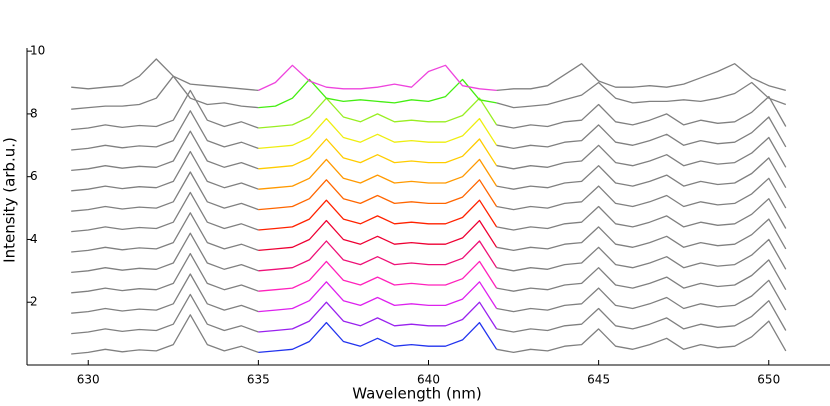  What do you see at coordinates (417, 394) in the screenshot?
I see `x-axis-label: Wavelength (nm)` at bounding box center [417, 394].